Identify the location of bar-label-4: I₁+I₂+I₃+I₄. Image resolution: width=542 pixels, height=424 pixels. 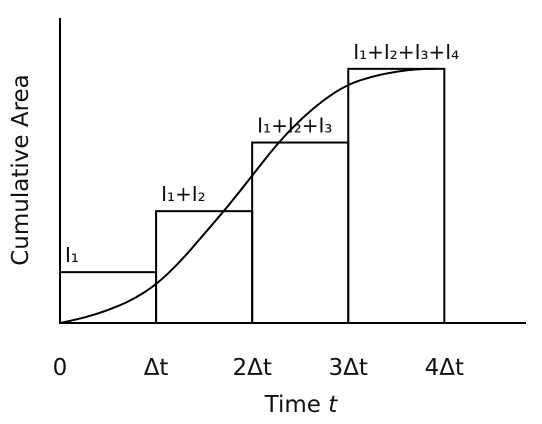
(406, 52).